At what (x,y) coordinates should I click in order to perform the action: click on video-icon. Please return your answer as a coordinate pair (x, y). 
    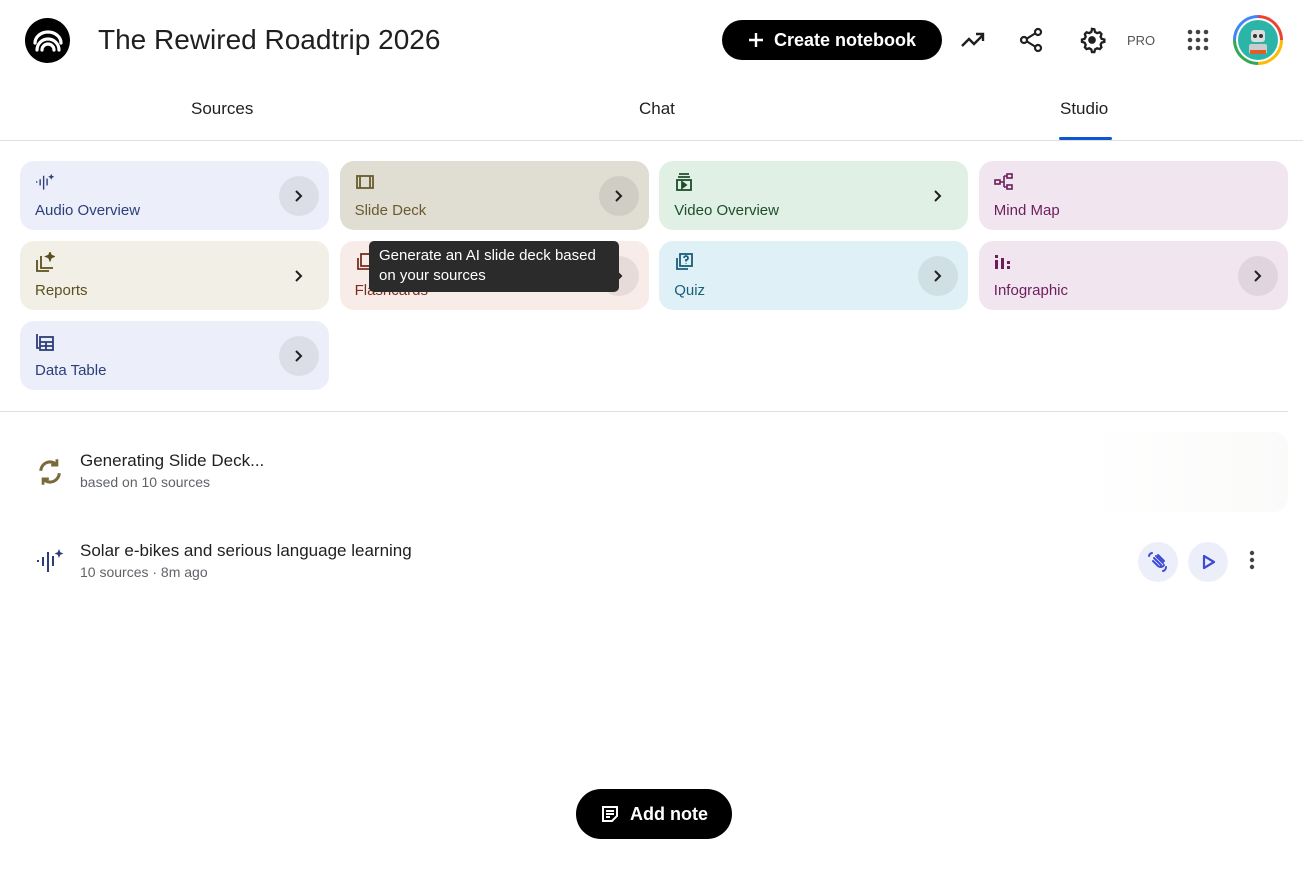
    Looking at the image, I should click on (813, 182).